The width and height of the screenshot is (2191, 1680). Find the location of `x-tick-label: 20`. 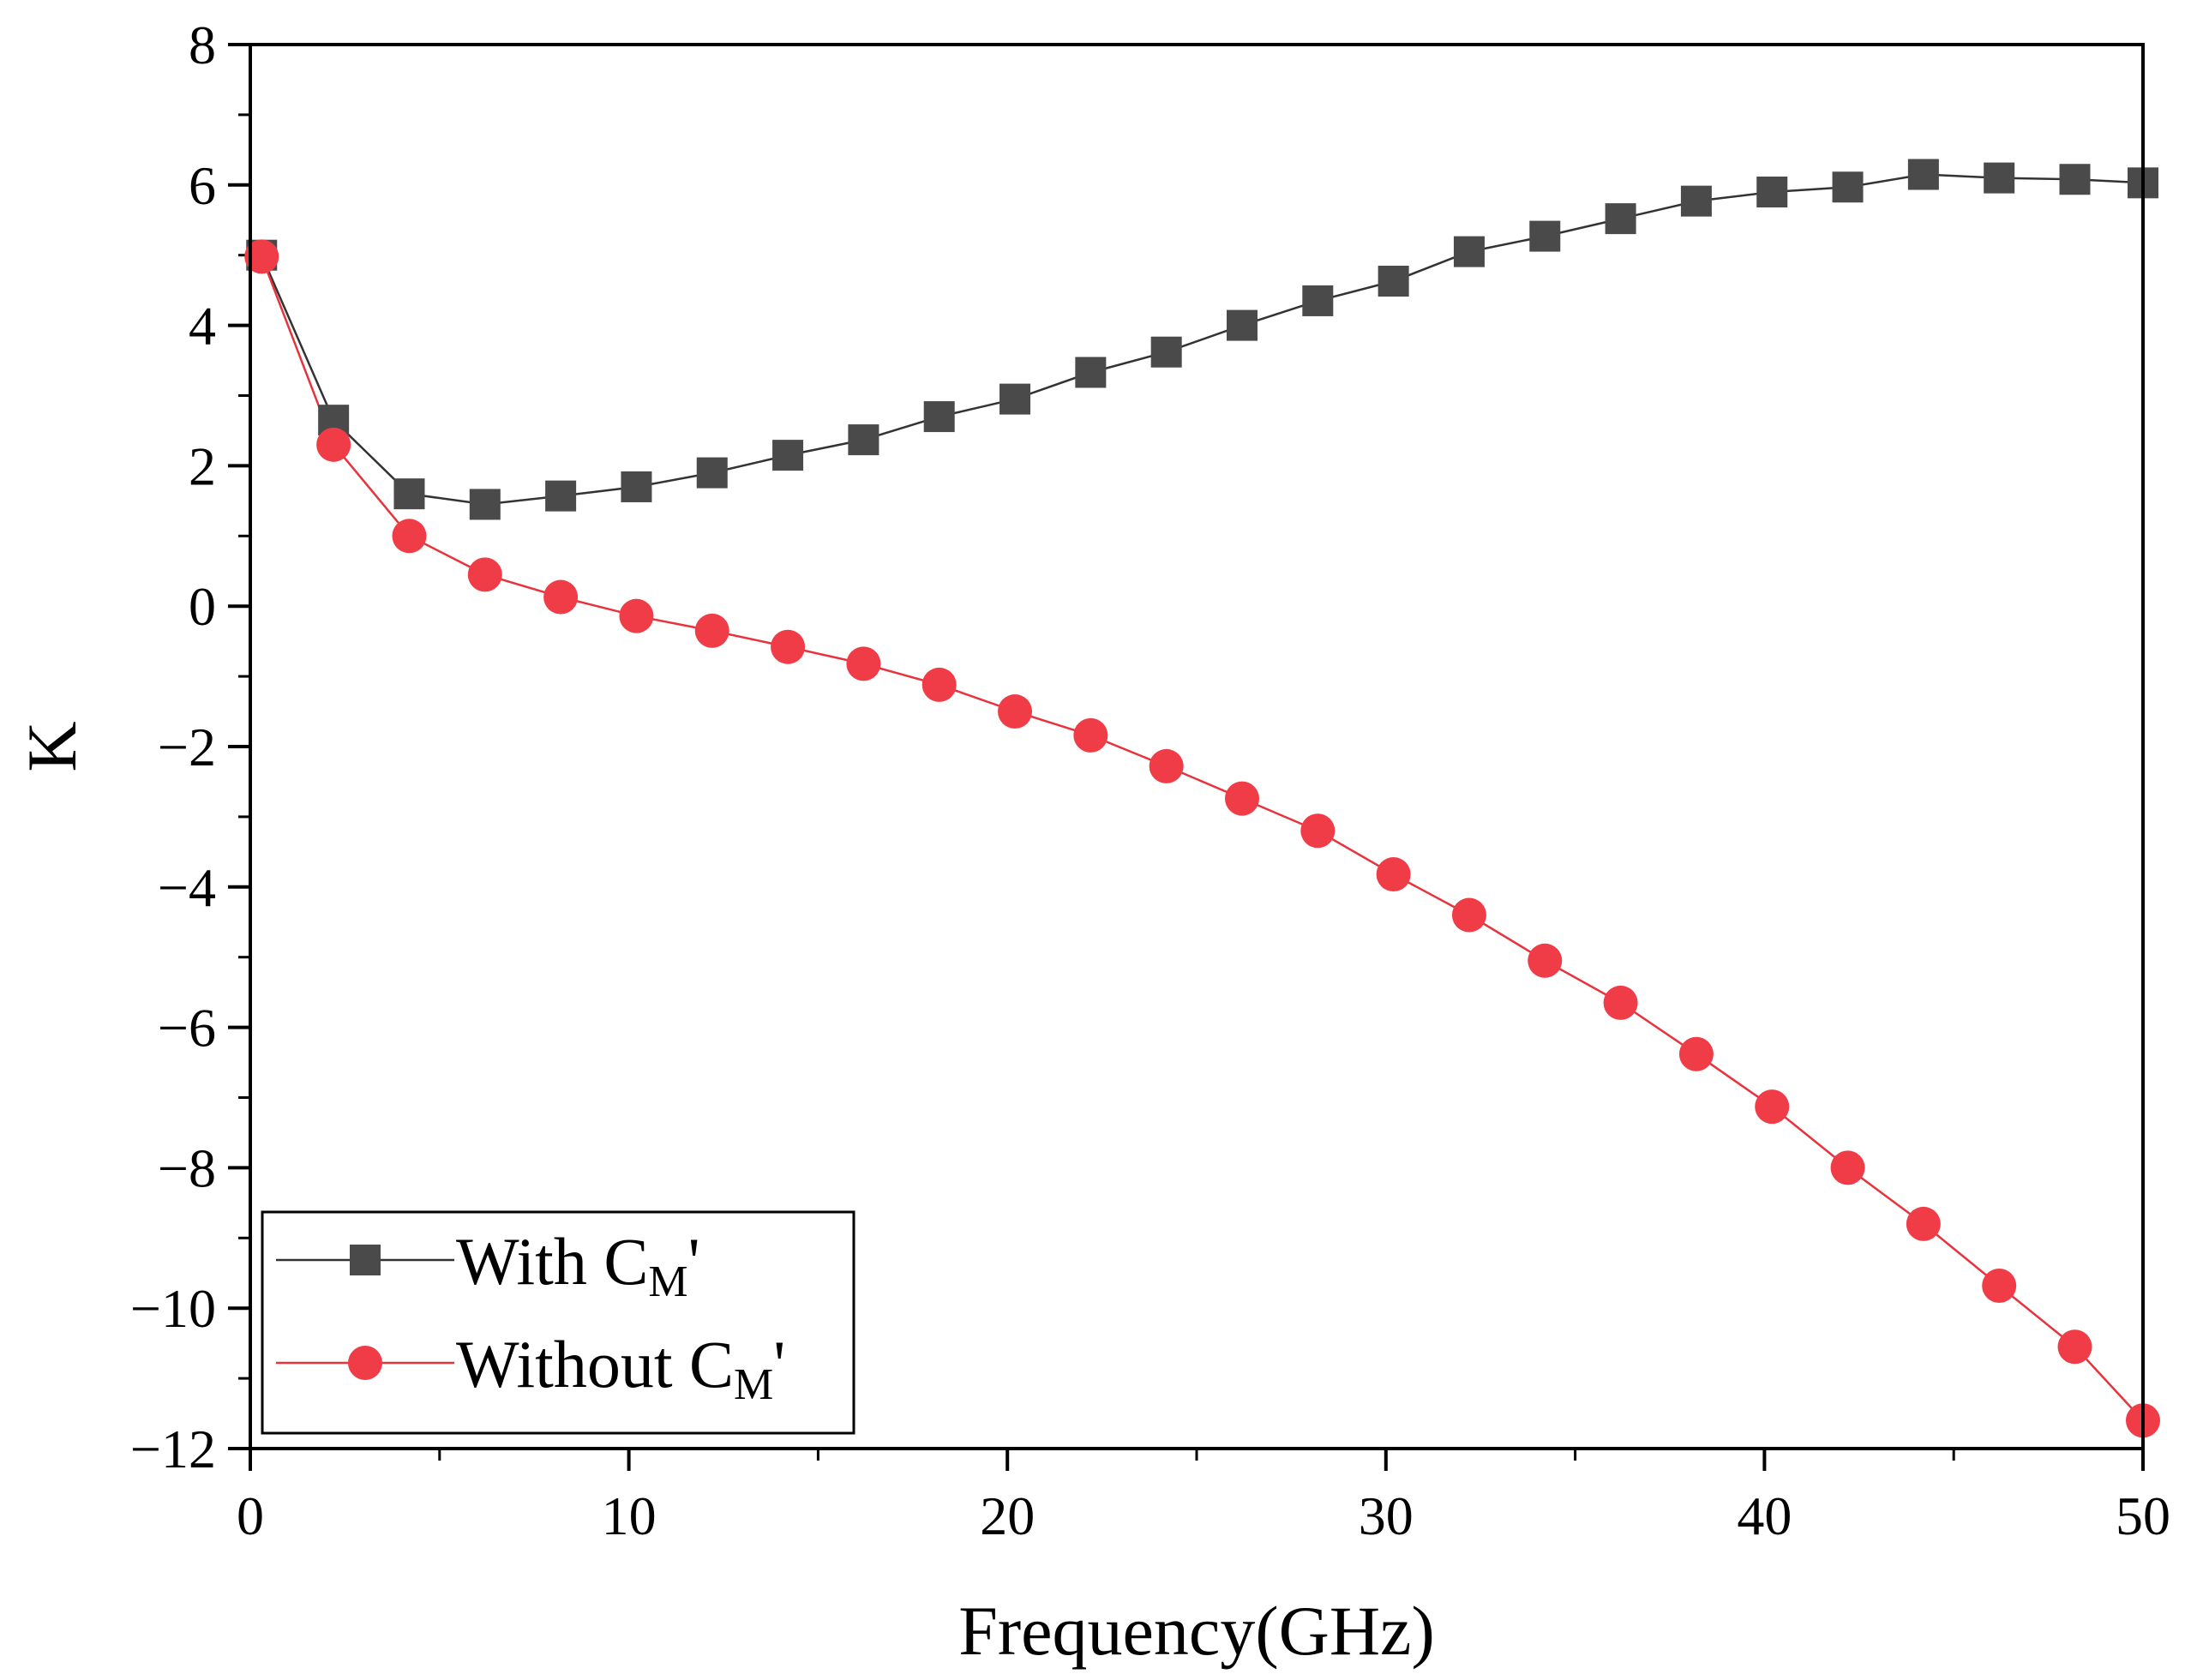

x-tick-label: 20 is located at coordinates (1007, 1515).